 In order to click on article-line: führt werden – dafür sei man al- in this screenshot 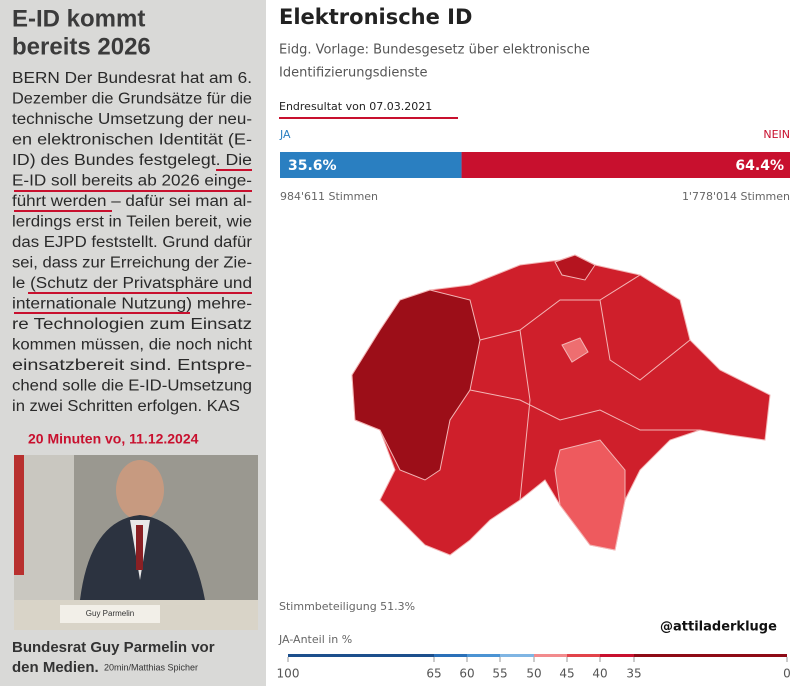, I will do `click(132, 201)`.